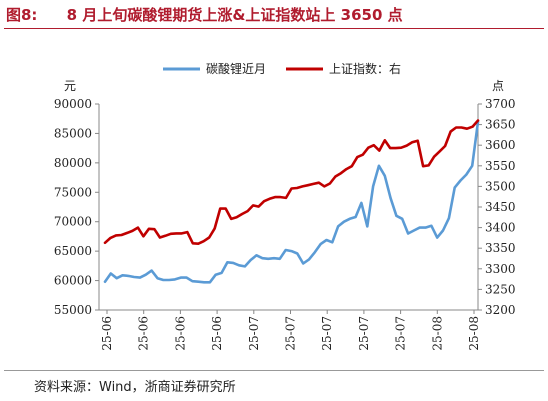 This screenshot has height=401, width=548. I want to click on y-right-tick-label: 3200, so click(500, 310).